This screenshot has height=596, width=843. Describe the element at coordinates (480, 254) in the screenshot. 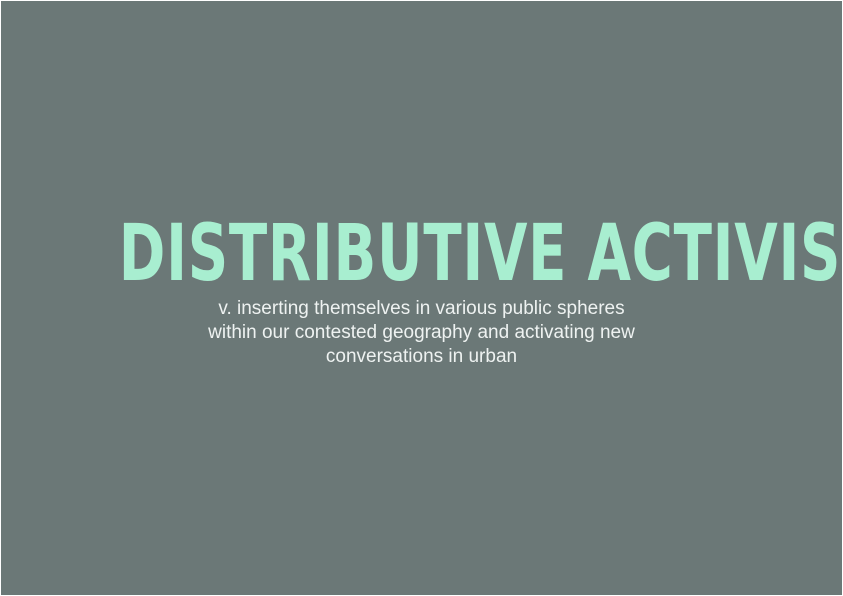

I see `slide-title: DISTRIBUTIVE ACTIVISM` at that location.